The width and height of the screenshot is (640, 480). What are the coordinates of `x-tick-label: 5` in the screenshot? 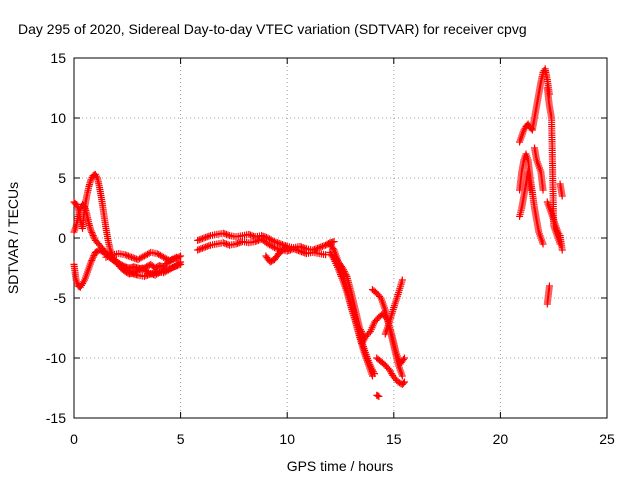 It's located at (181, 439).